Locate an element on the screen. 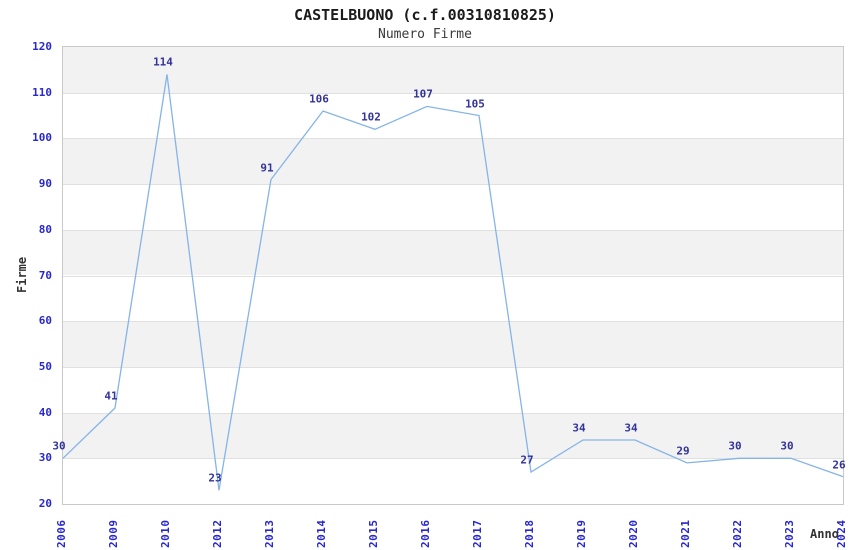  x-tick-label: 2019 is located at coordinates (581, 534).